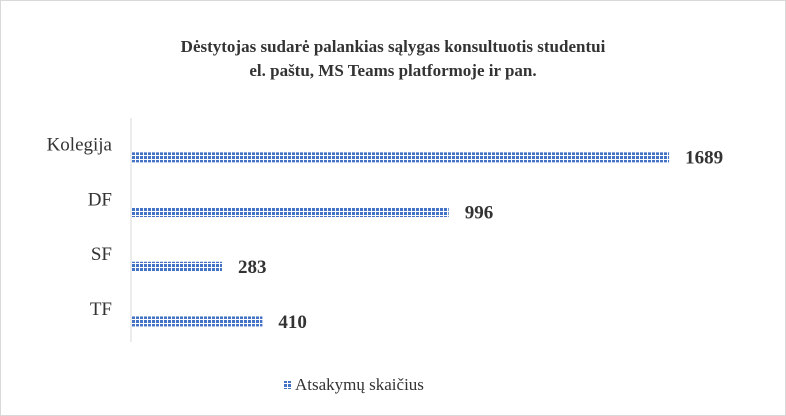  Describe the element at coordinates (101, 309) in the screenshot. I see `y-tick-label: TF` at that location.